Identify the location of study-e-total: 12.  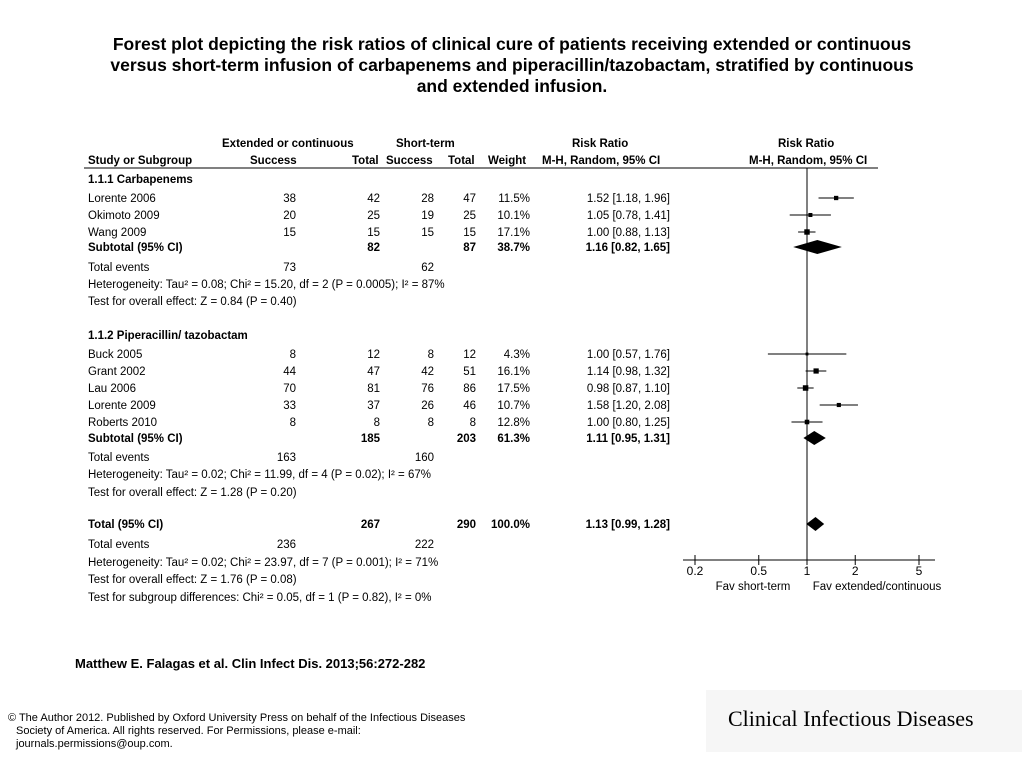
(373, 355).